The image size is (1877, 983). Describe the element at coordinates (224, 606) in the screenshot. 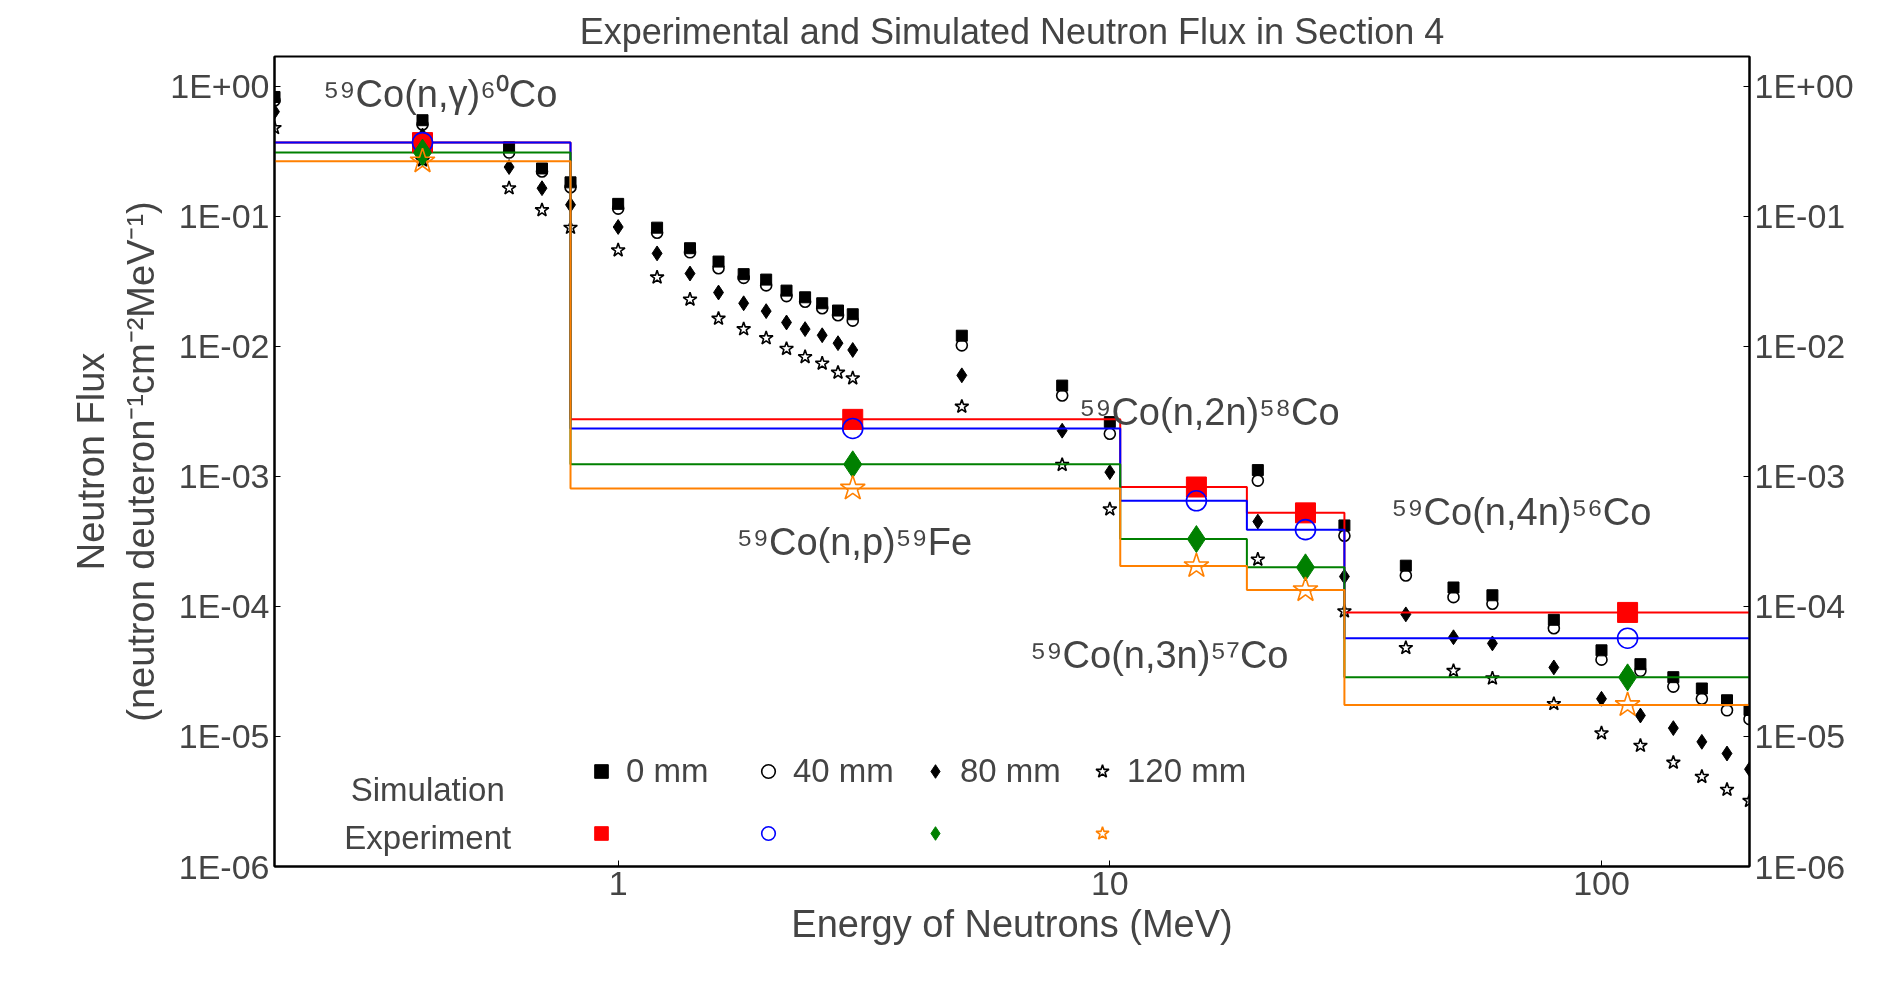

I see `text: 1E-04` at that location.